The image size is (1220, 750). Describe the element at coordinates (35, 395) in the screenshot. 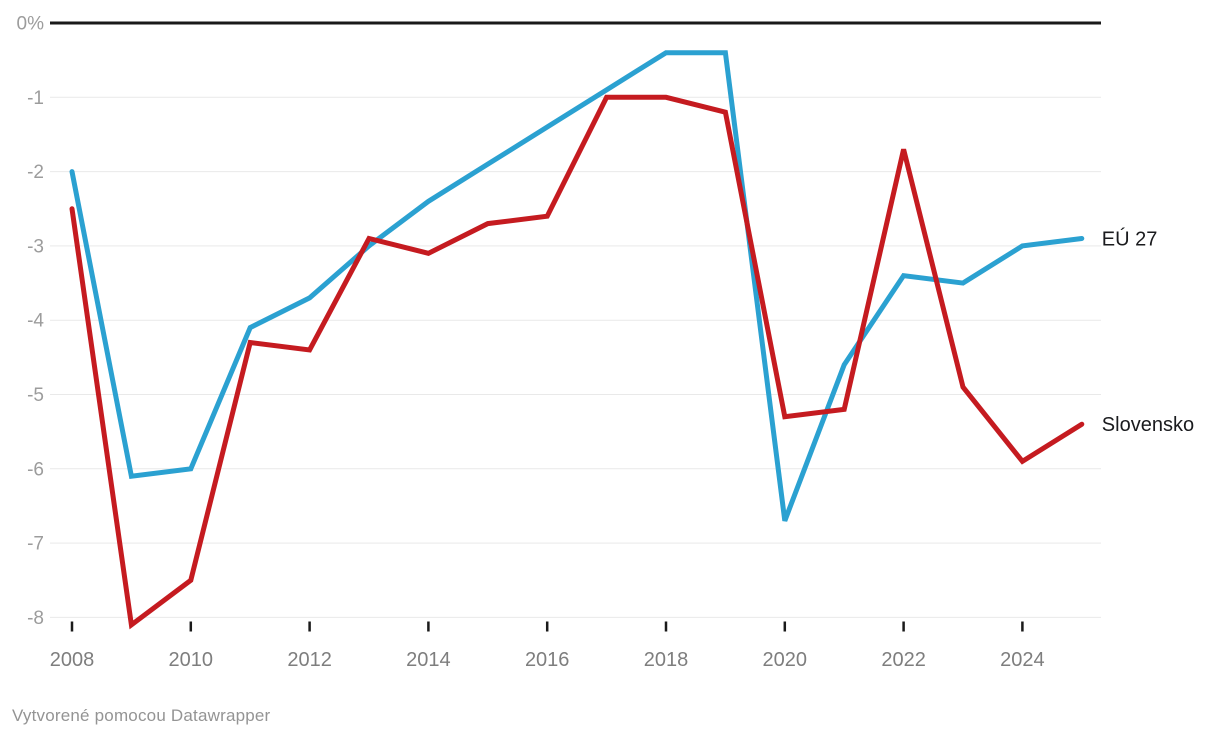

I see `y-tick-label: -5` at that location.